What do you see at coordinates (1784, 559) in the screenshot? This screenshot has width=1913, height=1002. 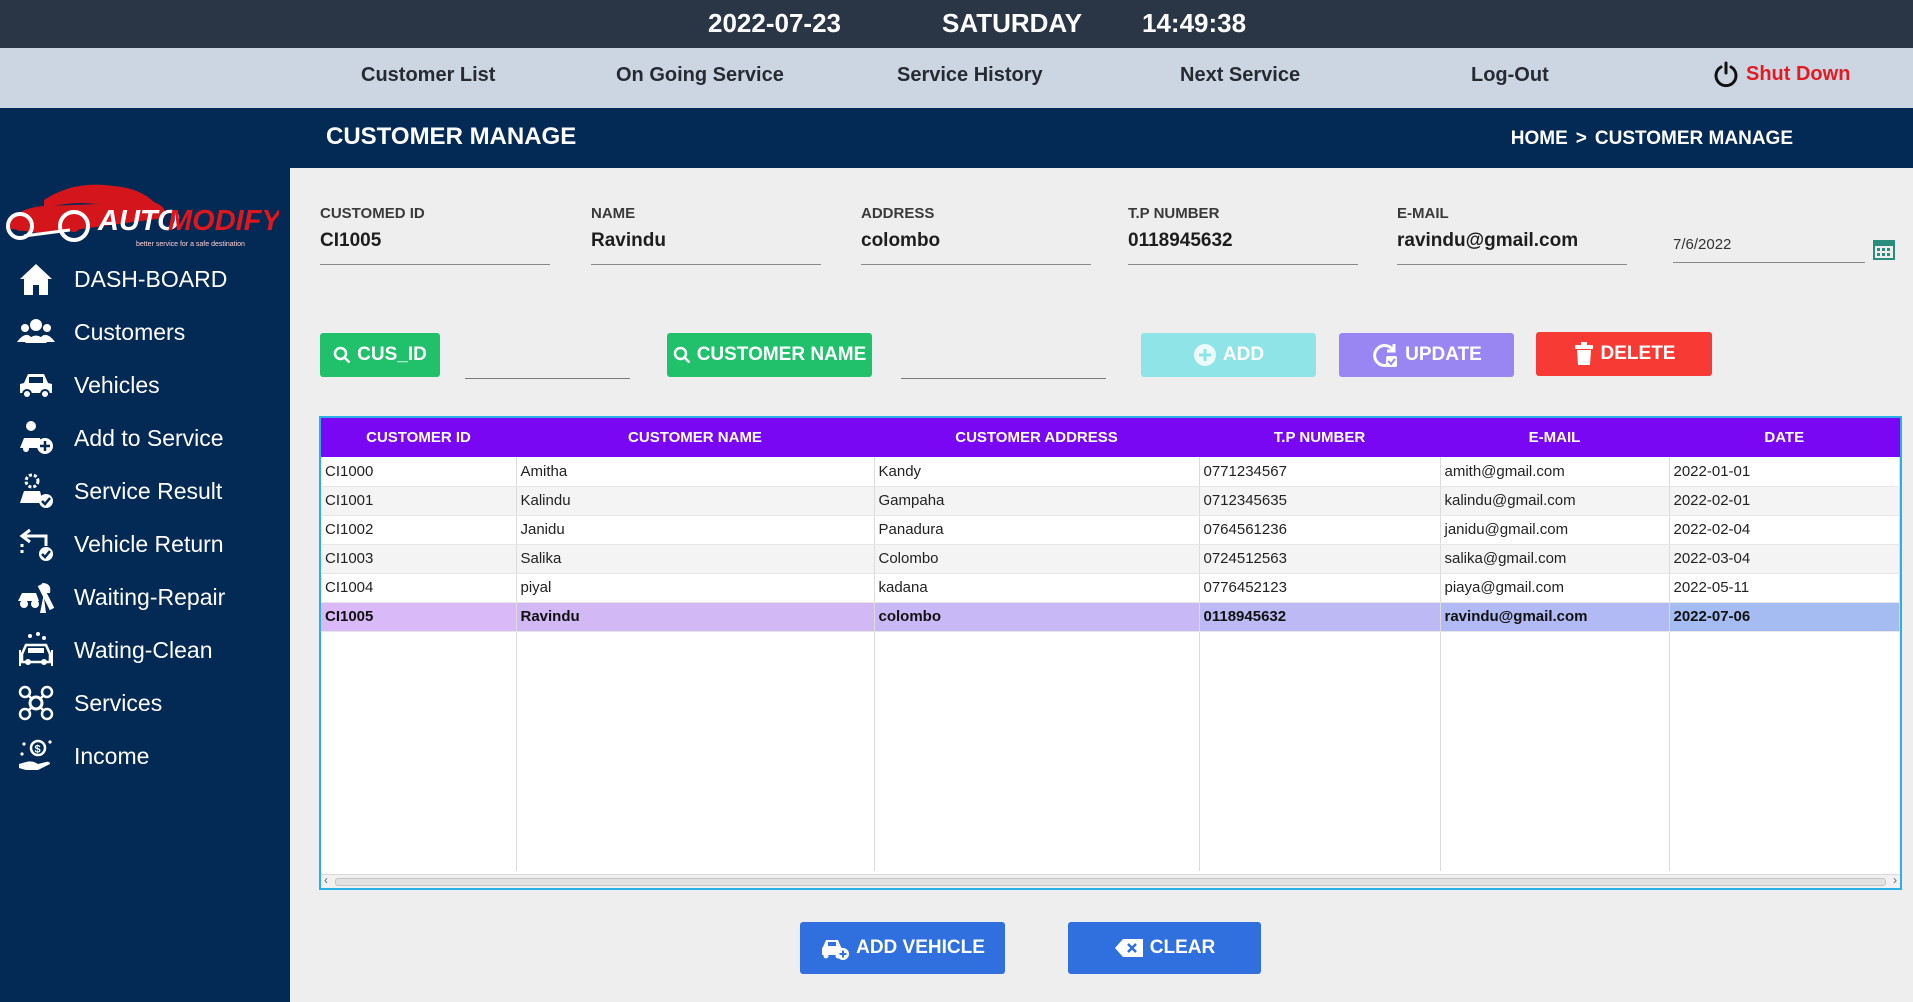 I see `cell-date: 2022-03-04` at bounding box center [1784, 559].